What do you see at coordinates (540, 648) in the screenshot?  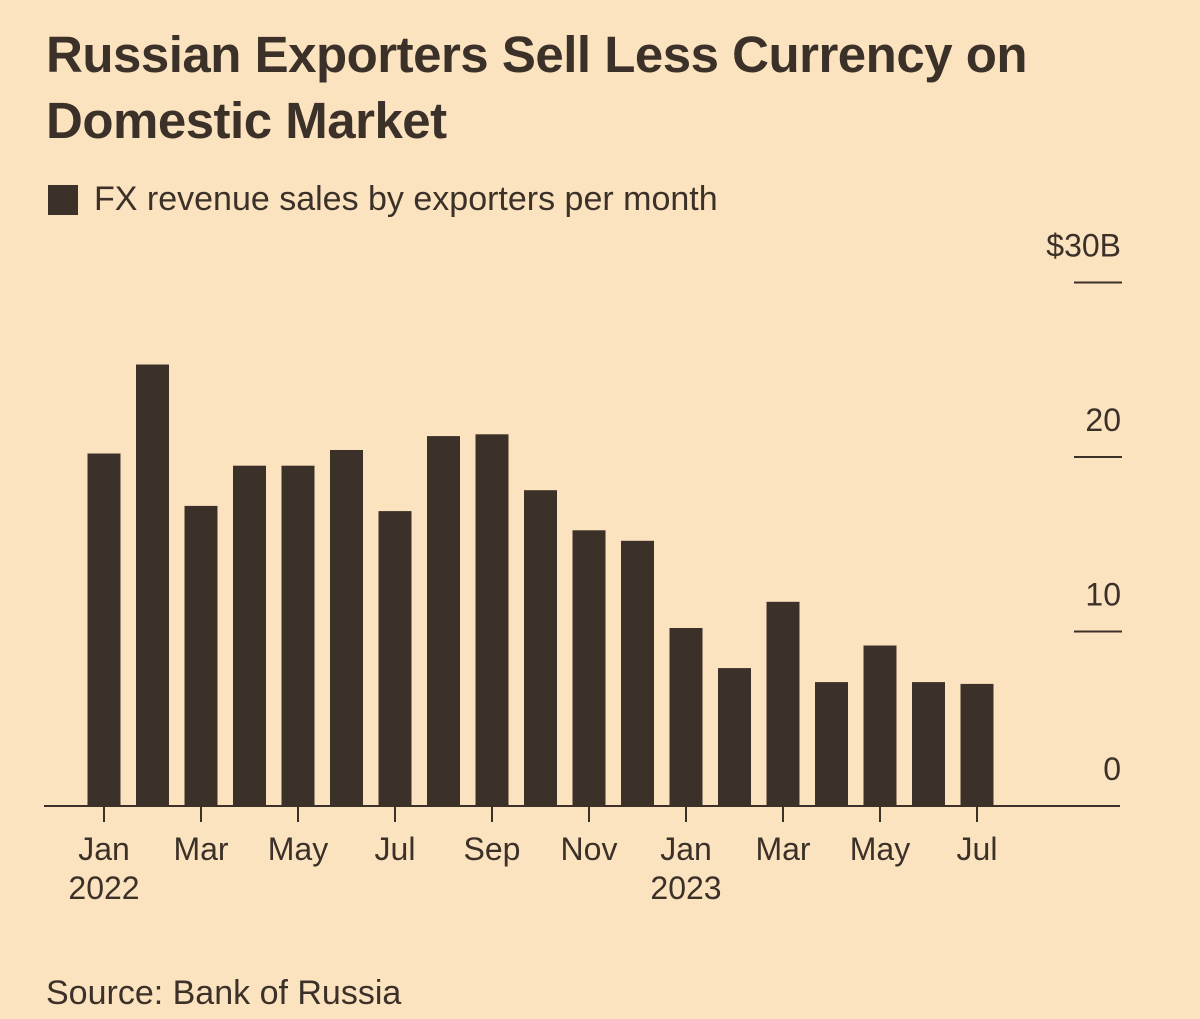 I see `bar-oct-2022` at bounding box center [540, 648].